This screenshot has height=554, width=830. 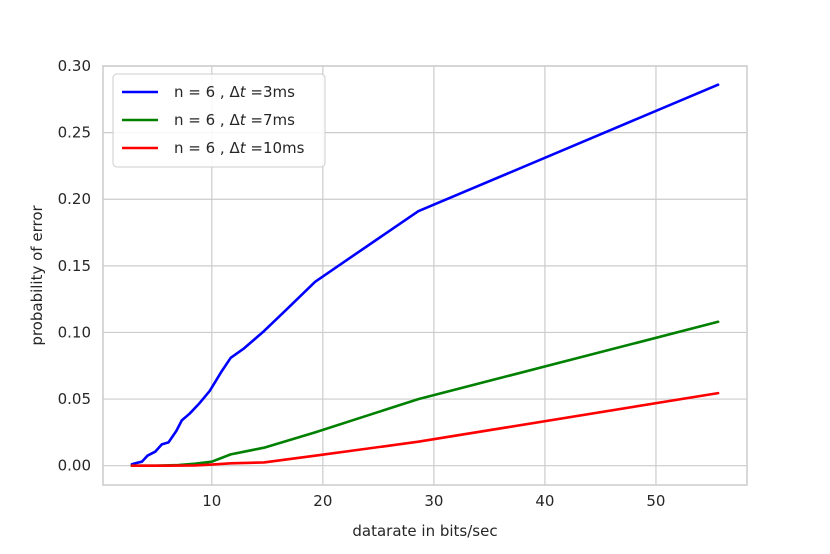 I want to click on legend-entry-2: n = 6 , Δt =7ms, so click(x=234, y=120).